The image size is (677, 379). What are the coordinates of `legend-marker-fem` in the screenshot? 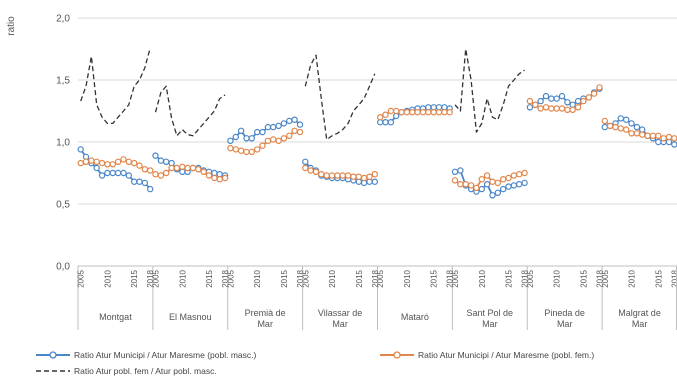 It's located at (397, 355).